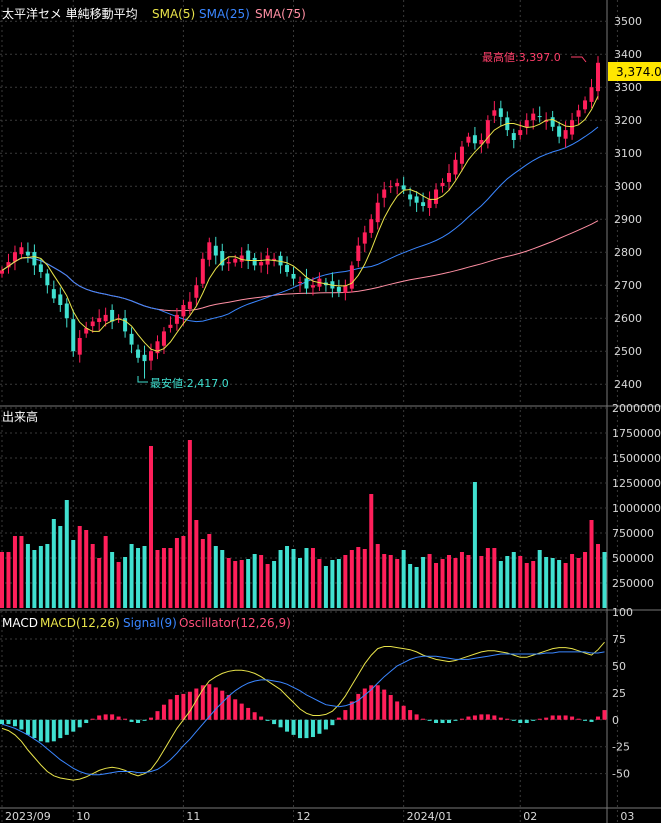 This screenshot has height=823, width=661. Describe the element at coordinates (20, 623) in the screenshot. I see `macd-legend-title: MACD` at that location.